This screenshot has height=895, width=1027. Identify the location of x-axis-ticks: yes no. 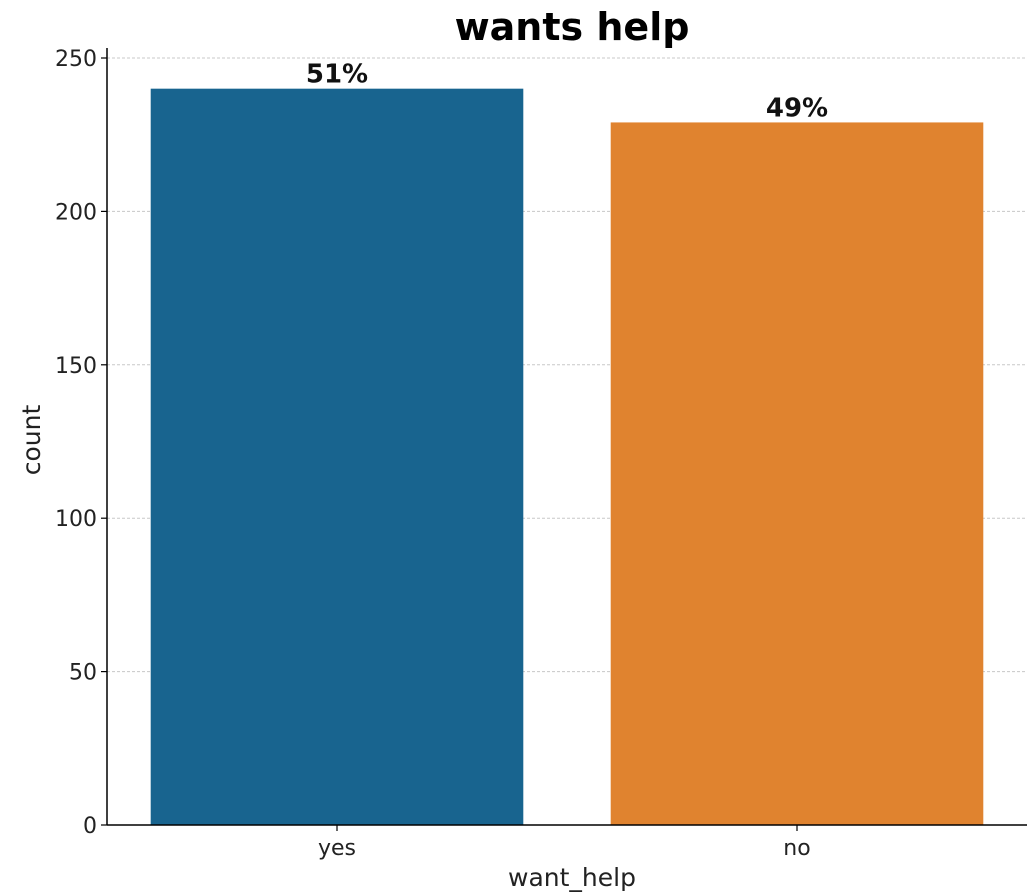
(564, 843).